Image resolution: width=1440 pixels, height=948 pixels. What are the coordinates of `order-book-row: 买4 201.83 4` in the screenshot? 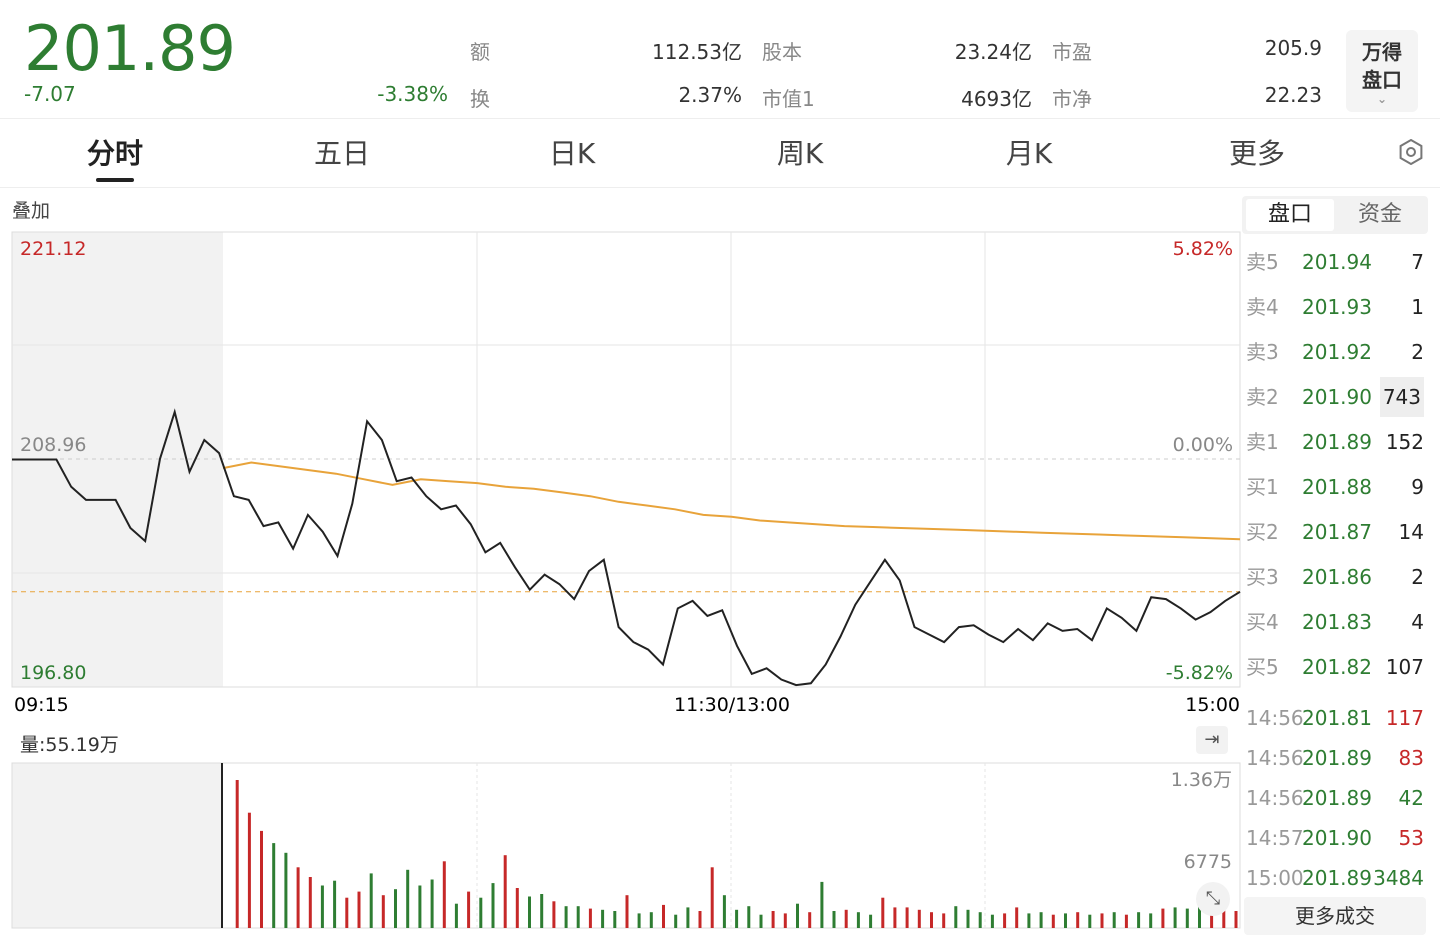 It's located at (1336, 622).